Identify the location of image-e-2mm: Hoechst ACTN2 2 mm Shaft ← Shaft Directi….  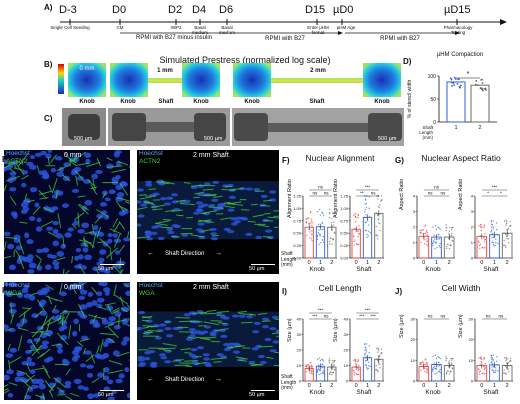
(208, 212).